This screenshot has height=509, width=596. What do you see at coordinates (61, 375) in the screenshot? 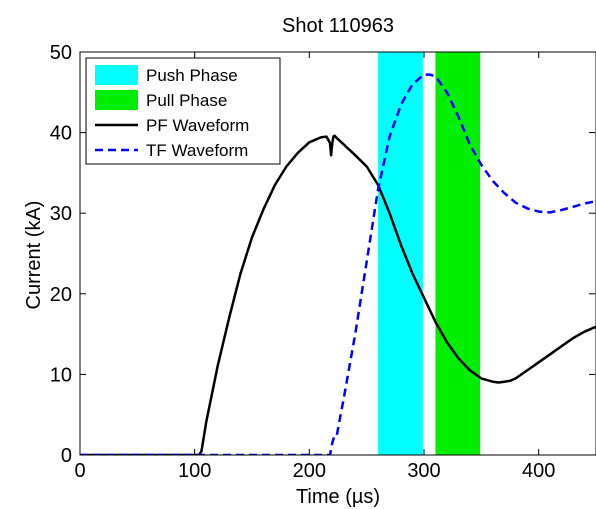
I see `y-tick-label: 10` at bounding box center [61, 375].